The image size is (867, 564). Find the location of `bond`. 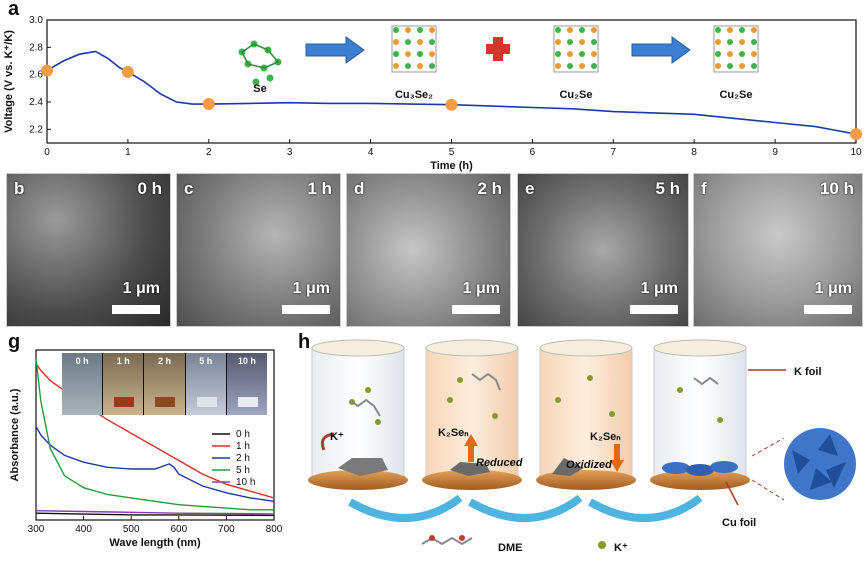

bond is located at coordinates (260, 56).